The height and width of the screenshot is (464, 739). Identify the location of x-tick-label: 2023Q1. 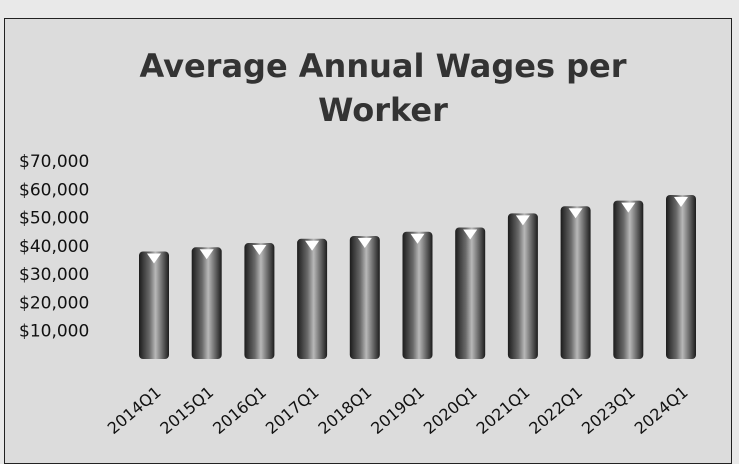
(608, 410).